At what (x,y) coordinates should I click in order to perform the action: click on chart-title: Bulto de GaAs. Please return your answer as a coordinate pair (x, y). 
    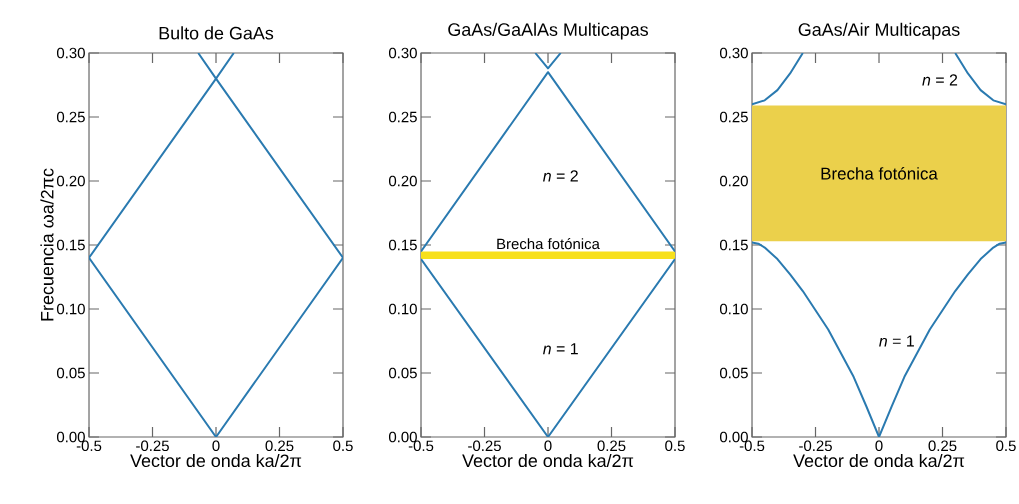
    Looking at the image, I should click on (216, 33).